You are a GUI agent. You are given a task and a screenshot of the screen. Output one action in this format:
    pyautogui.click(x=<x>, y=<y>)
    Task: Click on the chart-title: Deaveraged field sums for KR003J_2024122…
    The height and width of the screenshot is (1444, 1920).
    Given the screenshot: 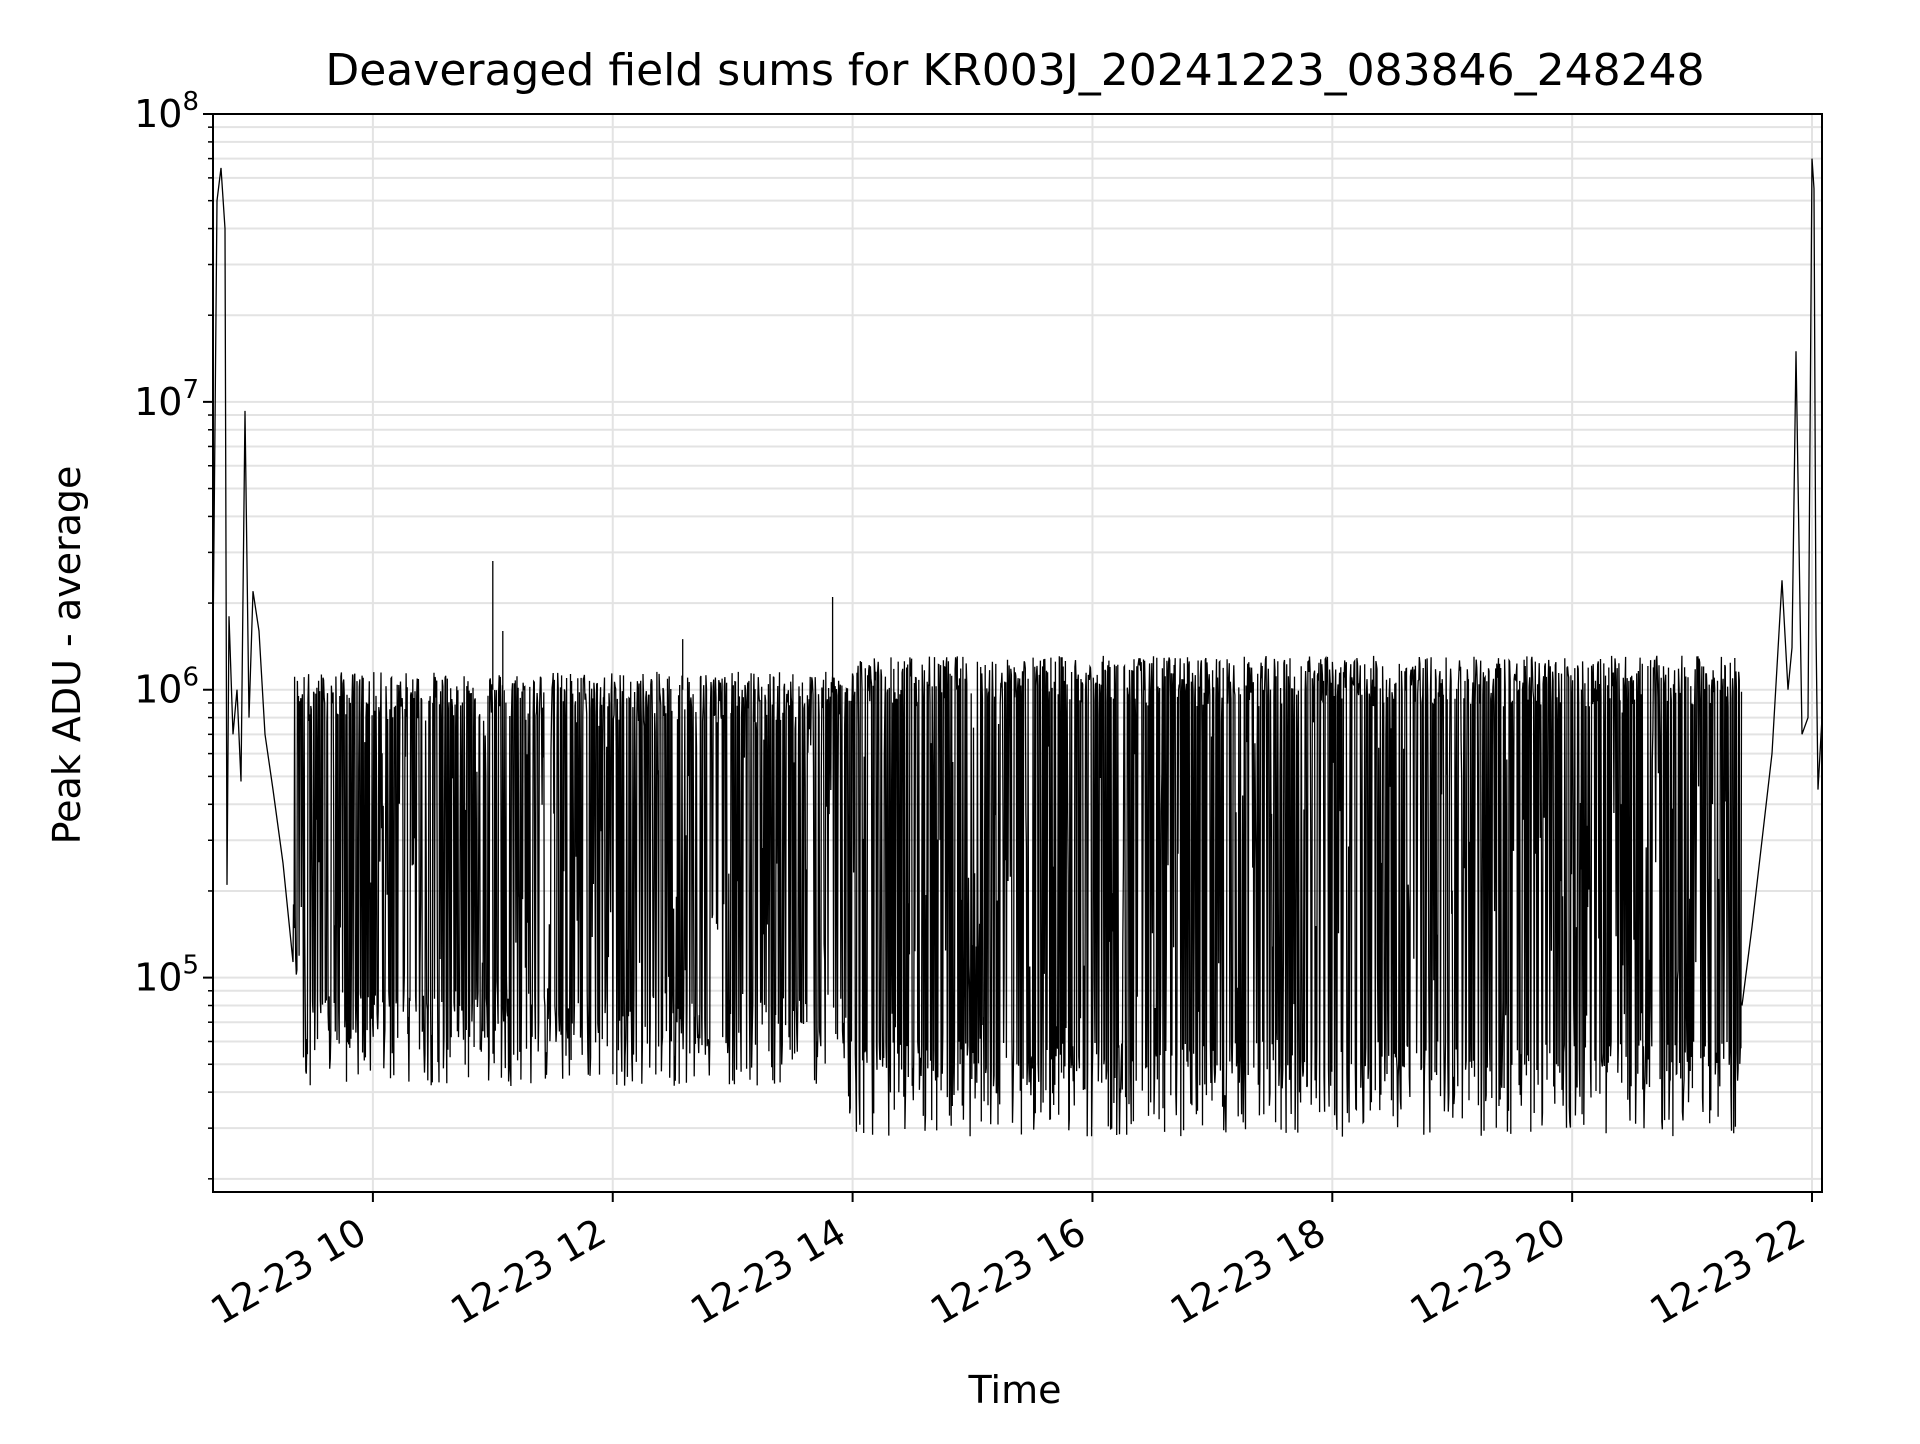 What is the action you would take?
    pyautogui.click(x=1014, y=70)
    